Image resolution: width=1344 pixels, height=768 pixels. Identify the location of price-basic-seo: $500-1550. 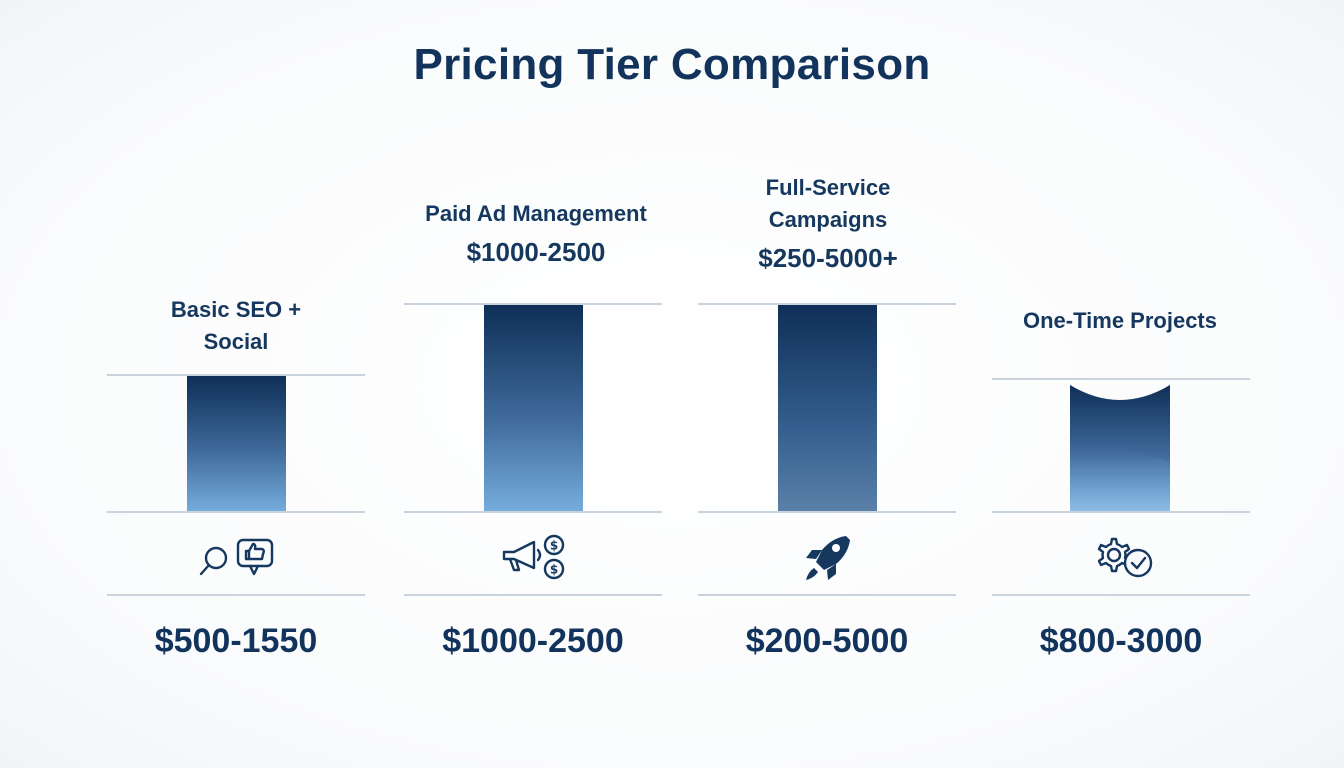
(236, 641).